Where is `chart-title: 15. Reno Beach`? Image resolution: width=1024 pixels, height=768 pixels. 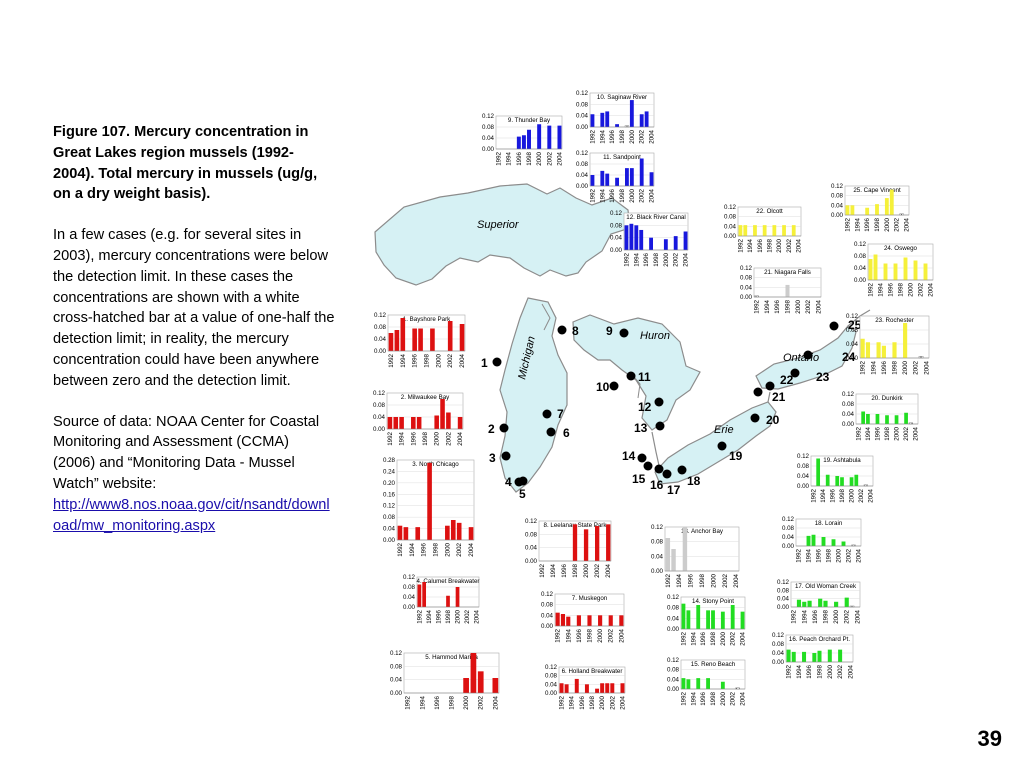
chart-title: 15. Reno Beach is located at coordinates (713, 664).